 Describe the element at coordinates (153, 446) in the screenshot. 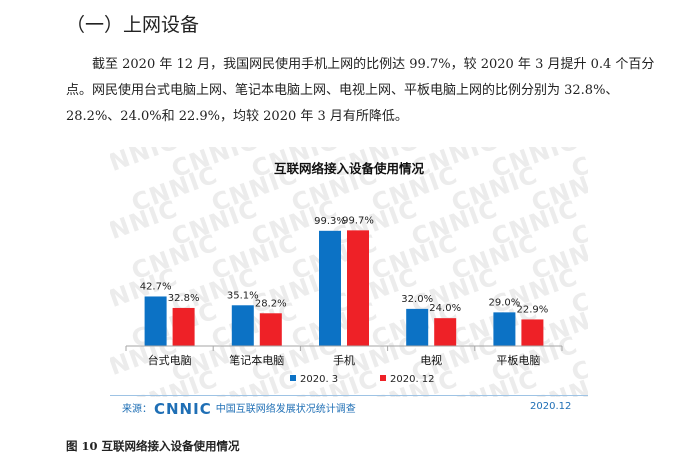

I see `figure-caption: 图 10 互联网络接入设备使用情况` at that location.